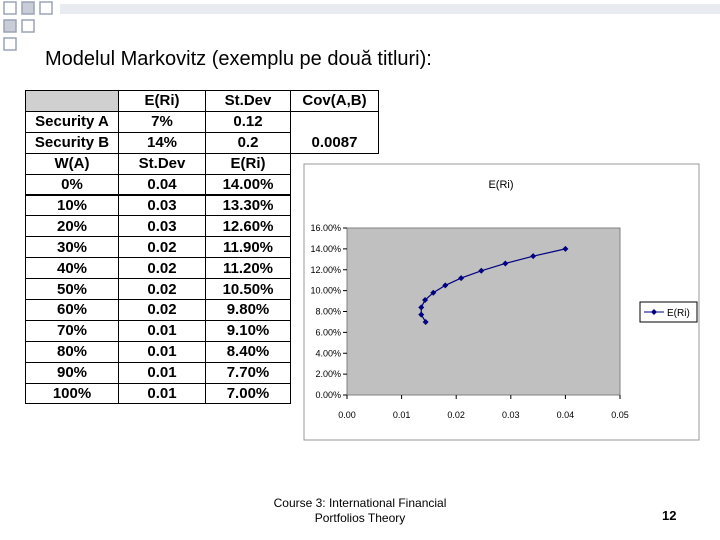 The image size is (720, 540). I want to click on y-tick-label: 0.00%, so click(328, 395).